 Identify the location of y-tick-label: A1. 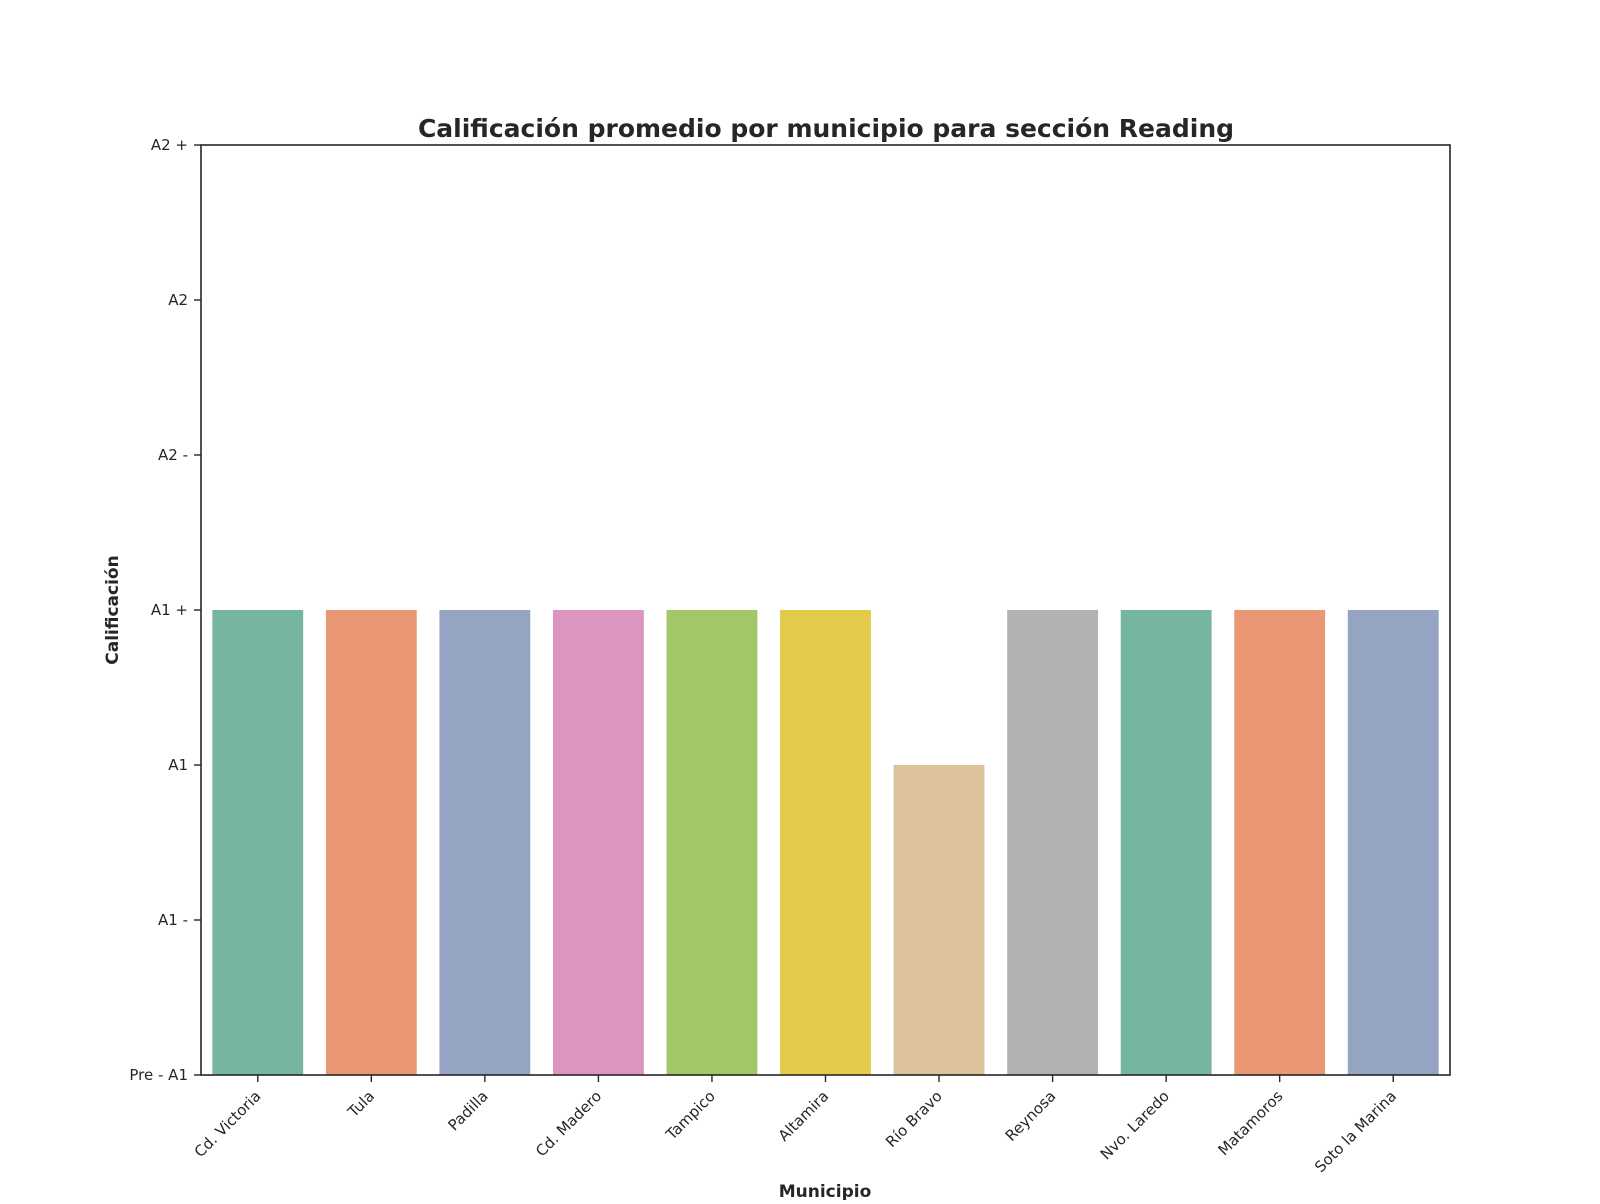
(178, 765).